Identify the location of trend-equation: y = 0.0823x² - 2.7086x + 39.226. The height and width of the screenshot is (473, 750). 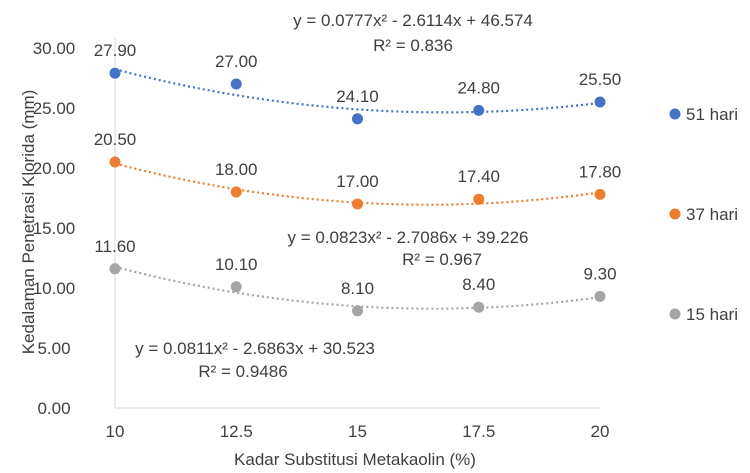
(407, 237).